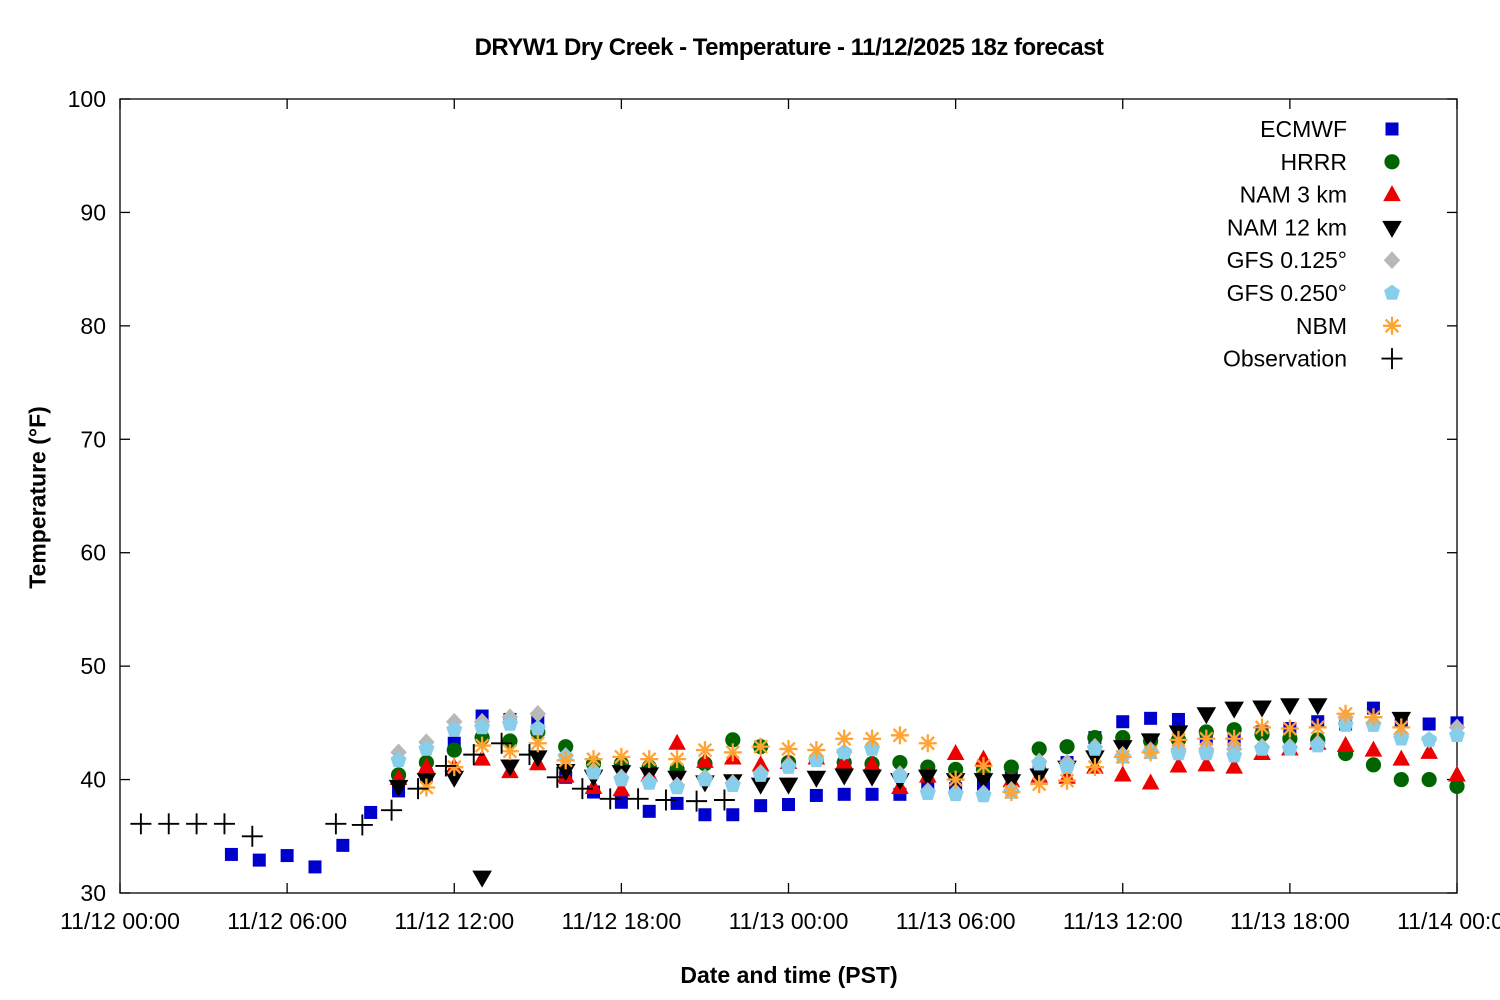 This screenshot has width=1500, height=1000. What do you see at coordinates (927, 759) in the screenshot?
I see `series-gfs-0-250-` at bounding box center [927, 759].